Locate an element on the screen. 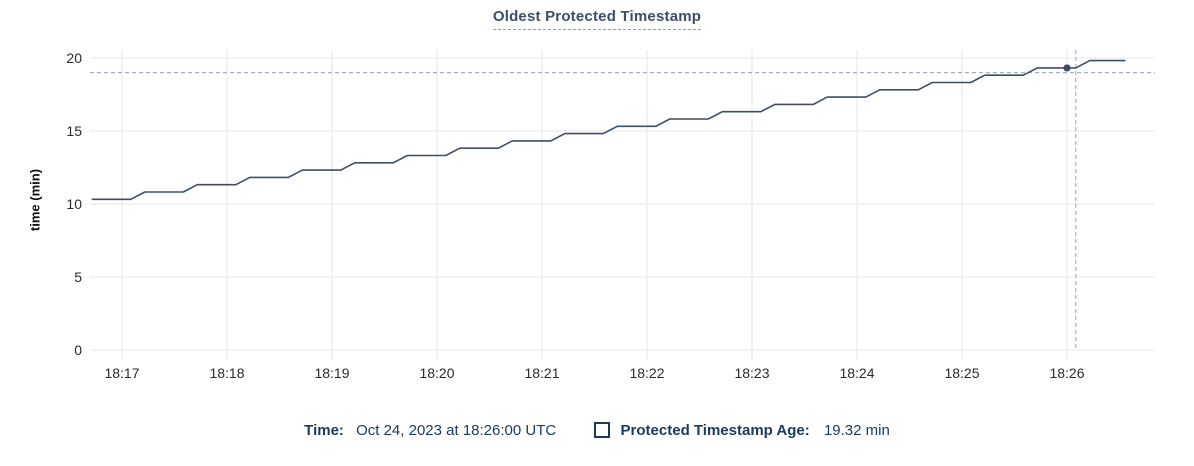 The image size is (1194, 466). y-tick-label: 15 is located at coordinates (74, 131).